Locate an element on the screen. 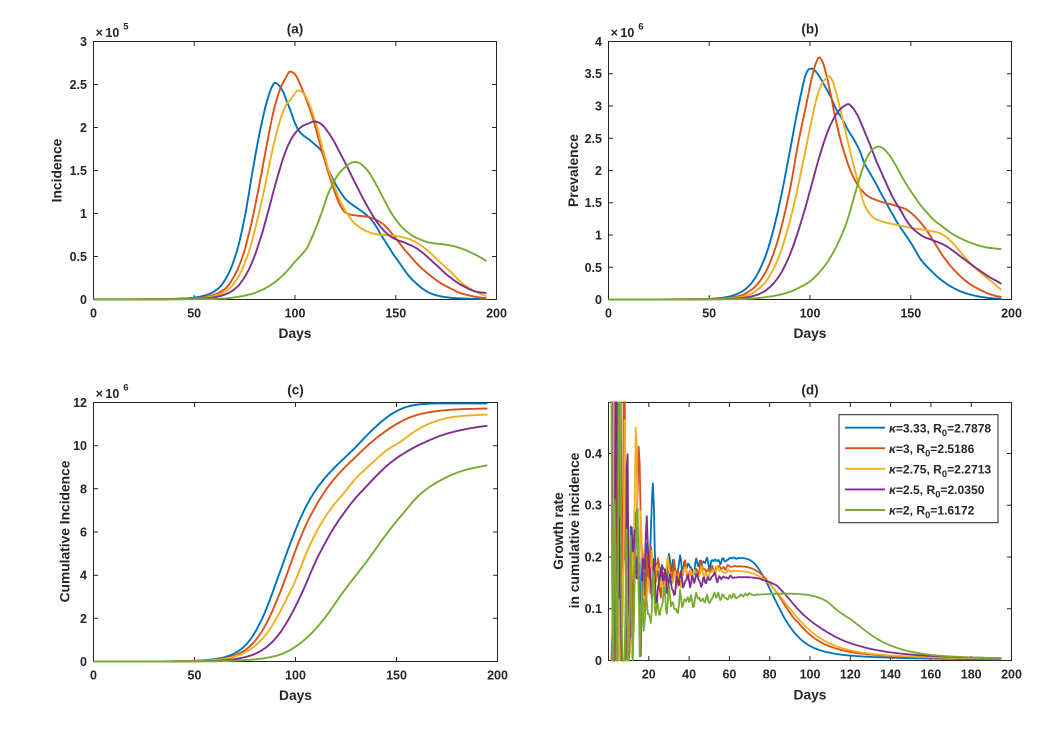 The height and width of the screenshot is (741, 1055). svg-text: Growth rate is located at coordinates (558, 531).